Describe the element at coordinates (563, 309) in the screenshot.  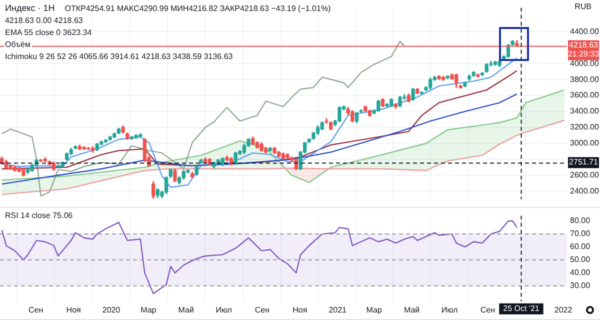
I see `x-tick-label: 2022` at that location.